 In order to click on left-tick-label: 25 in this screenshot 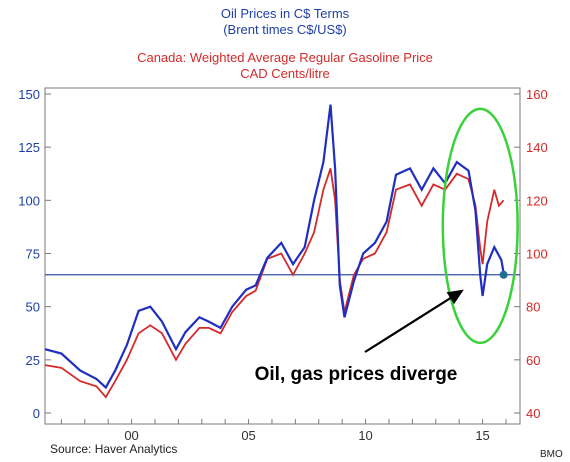, I will do `click(33, 360)`.